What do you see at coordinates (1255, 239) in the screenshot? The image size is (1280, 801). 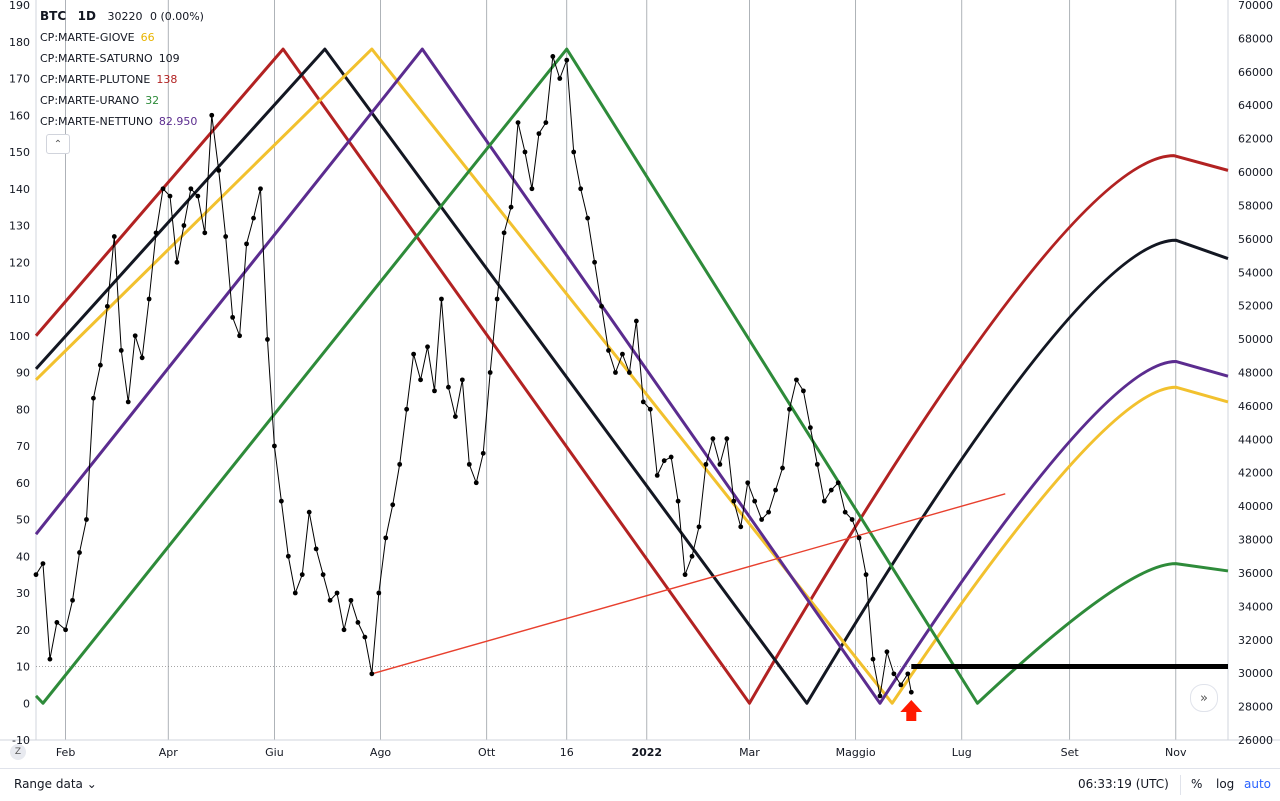 I see `right-axis-tick-label: 56000` at bounding box center [1255, 239].